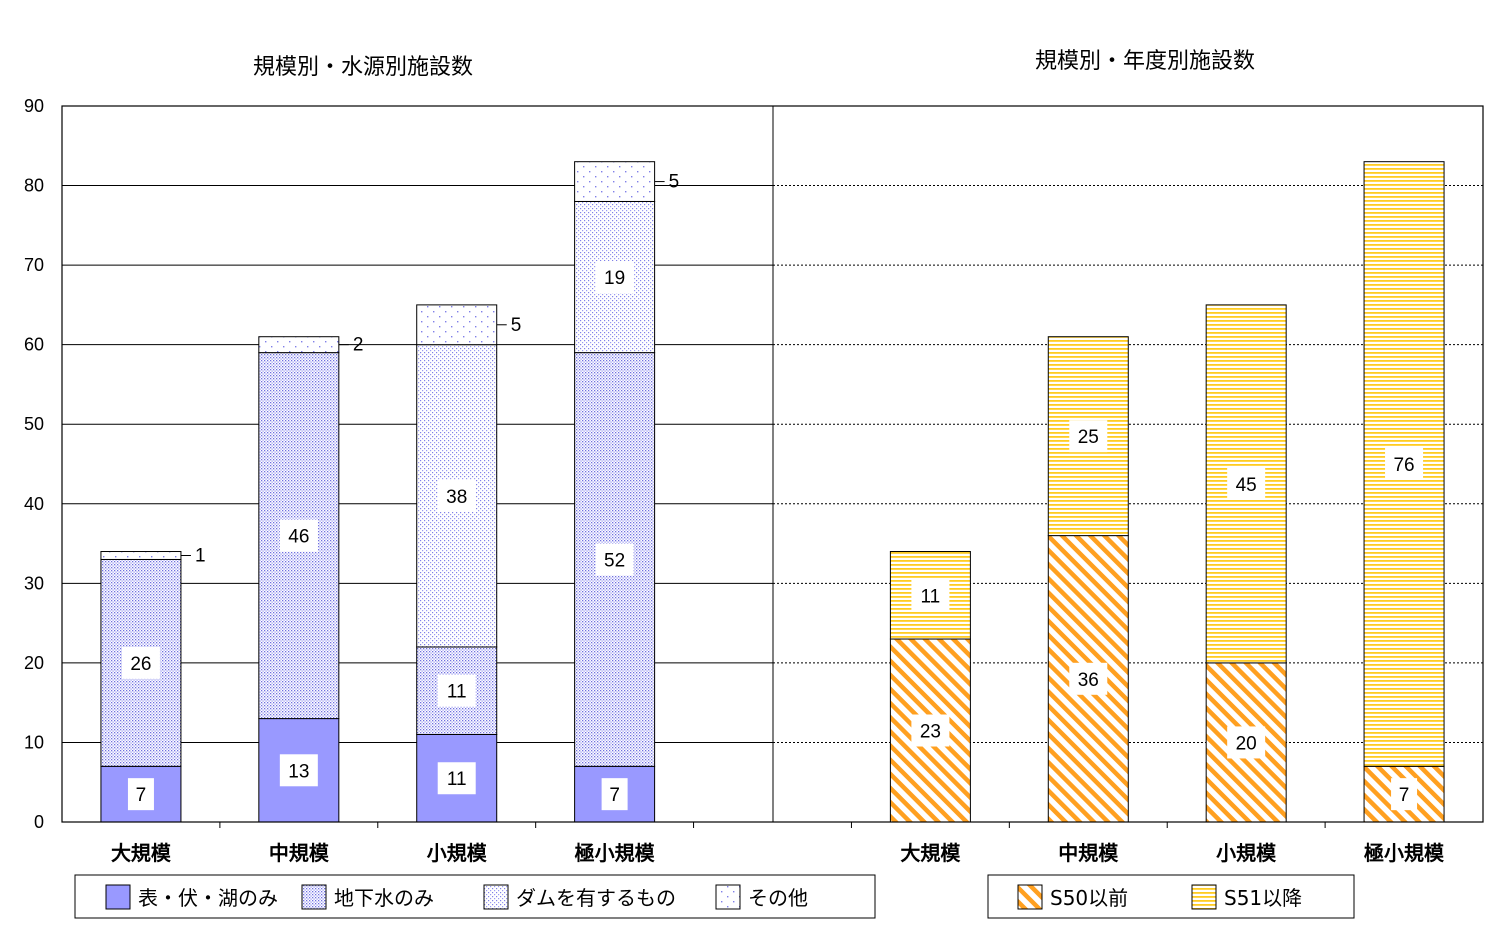 The image size is (1499, 926). What do you see at coordinates (1263, 898) in the screenshot?
I see `legend-label: S51以降` at bounding box center [1263, 898].